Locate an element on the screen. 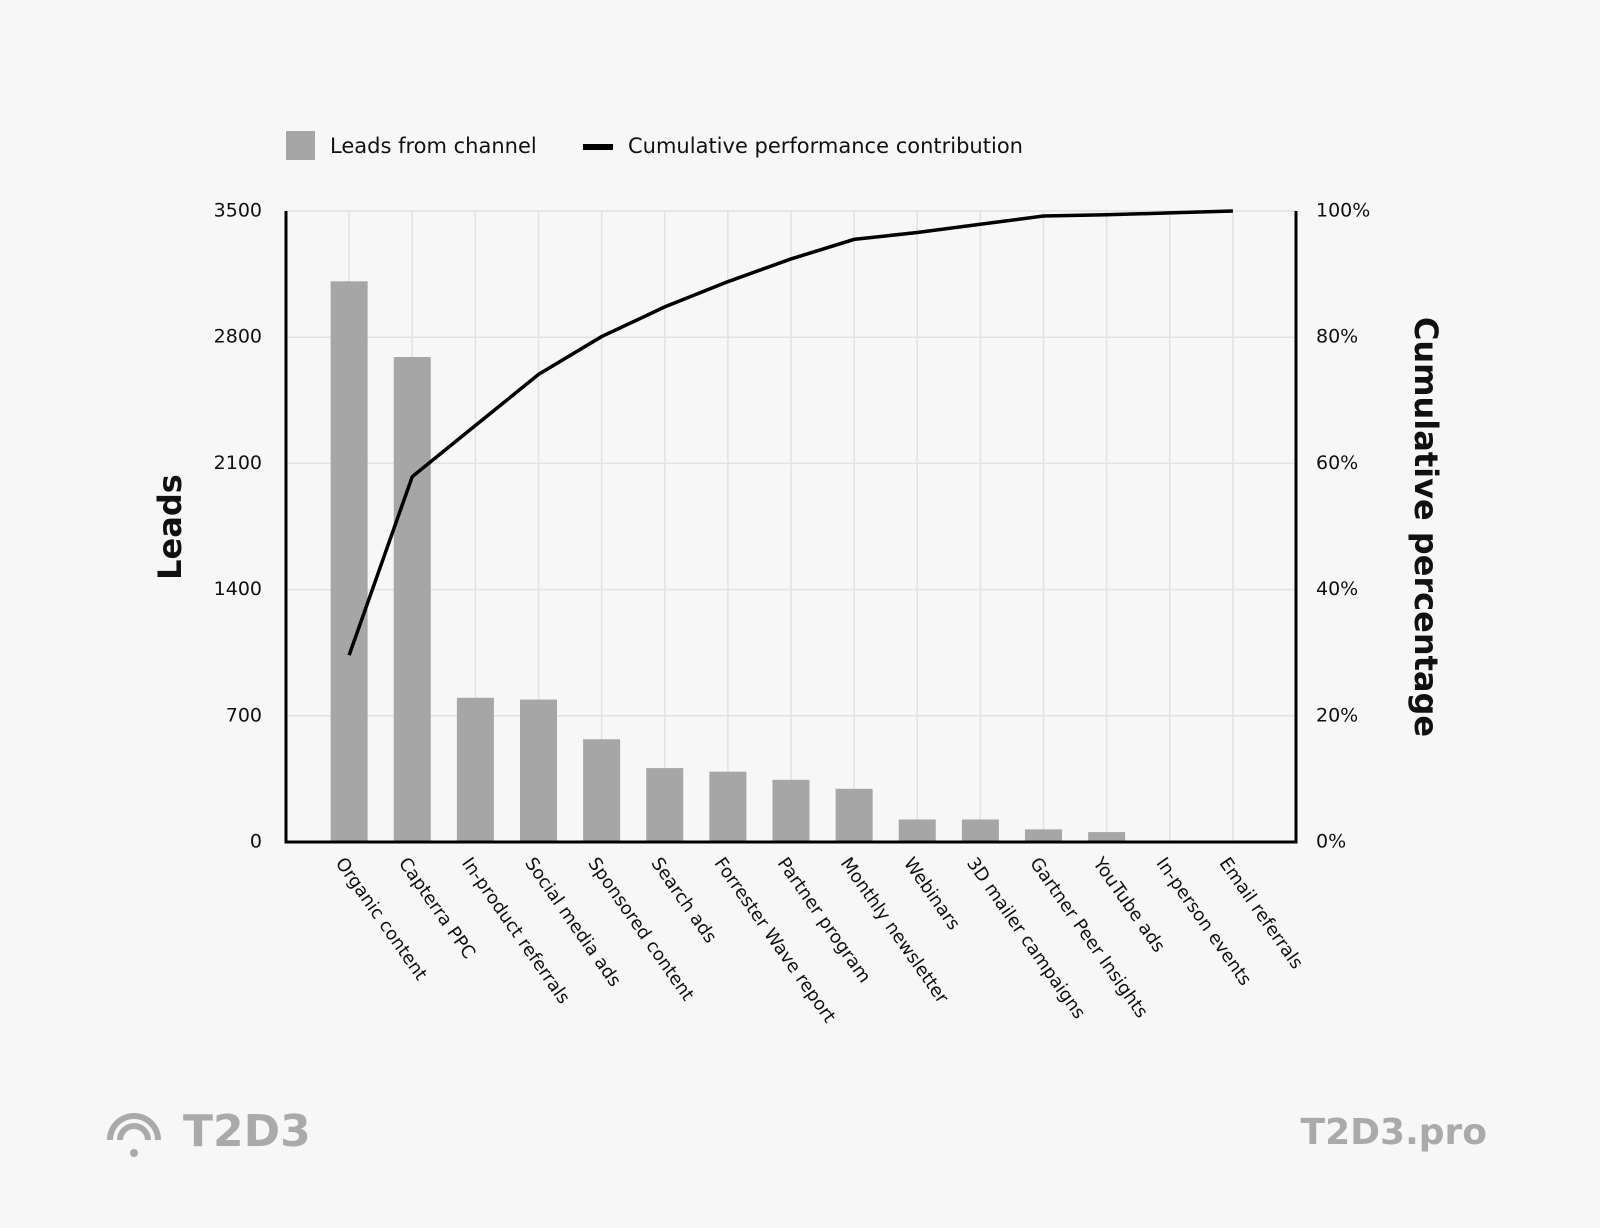 This screenshot has height=1228, width=1600. y2-tick-label: 20% is located at coordinates (1337, 715).